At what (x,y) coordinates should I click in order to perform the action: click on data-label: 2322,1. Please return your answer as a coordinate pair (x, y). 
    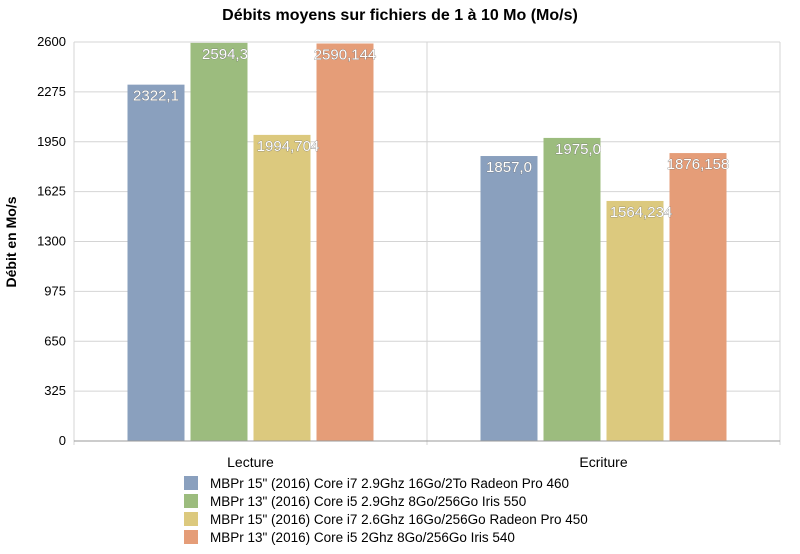
    Looking at the image, I should click on (156, 96).